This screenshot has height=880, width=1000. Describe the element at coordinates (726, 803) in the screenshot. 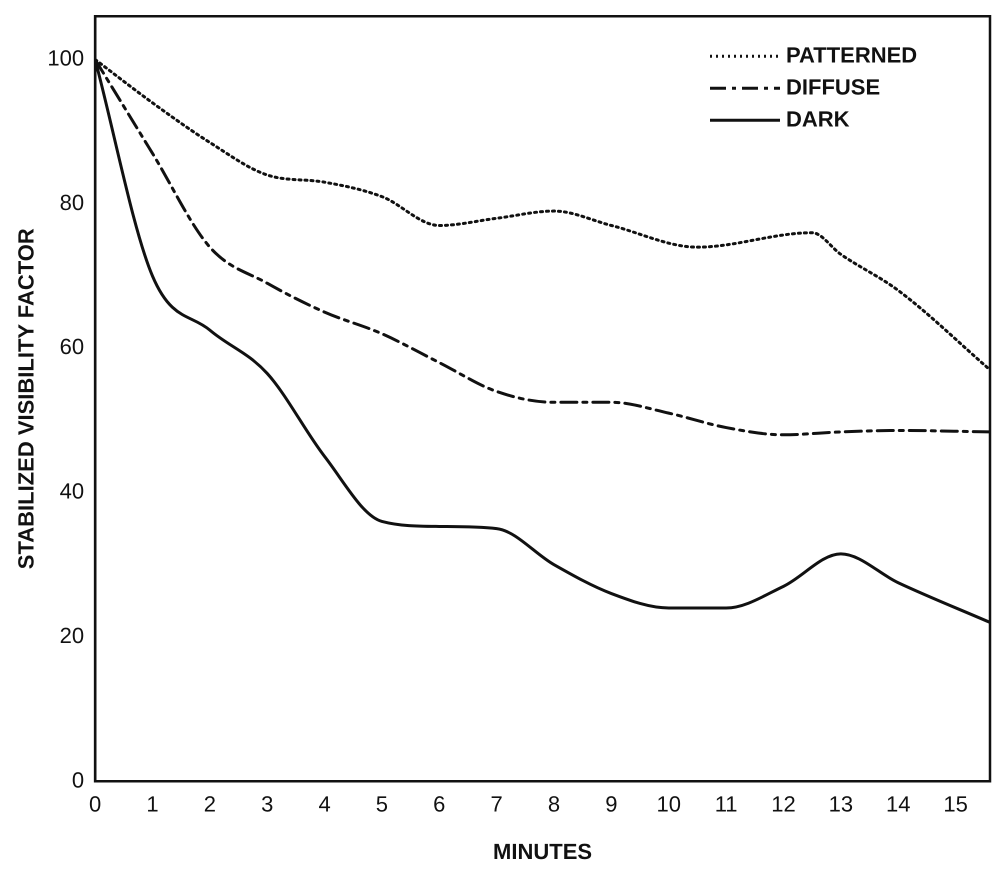

I see `x-tick-label: 11` at that location.